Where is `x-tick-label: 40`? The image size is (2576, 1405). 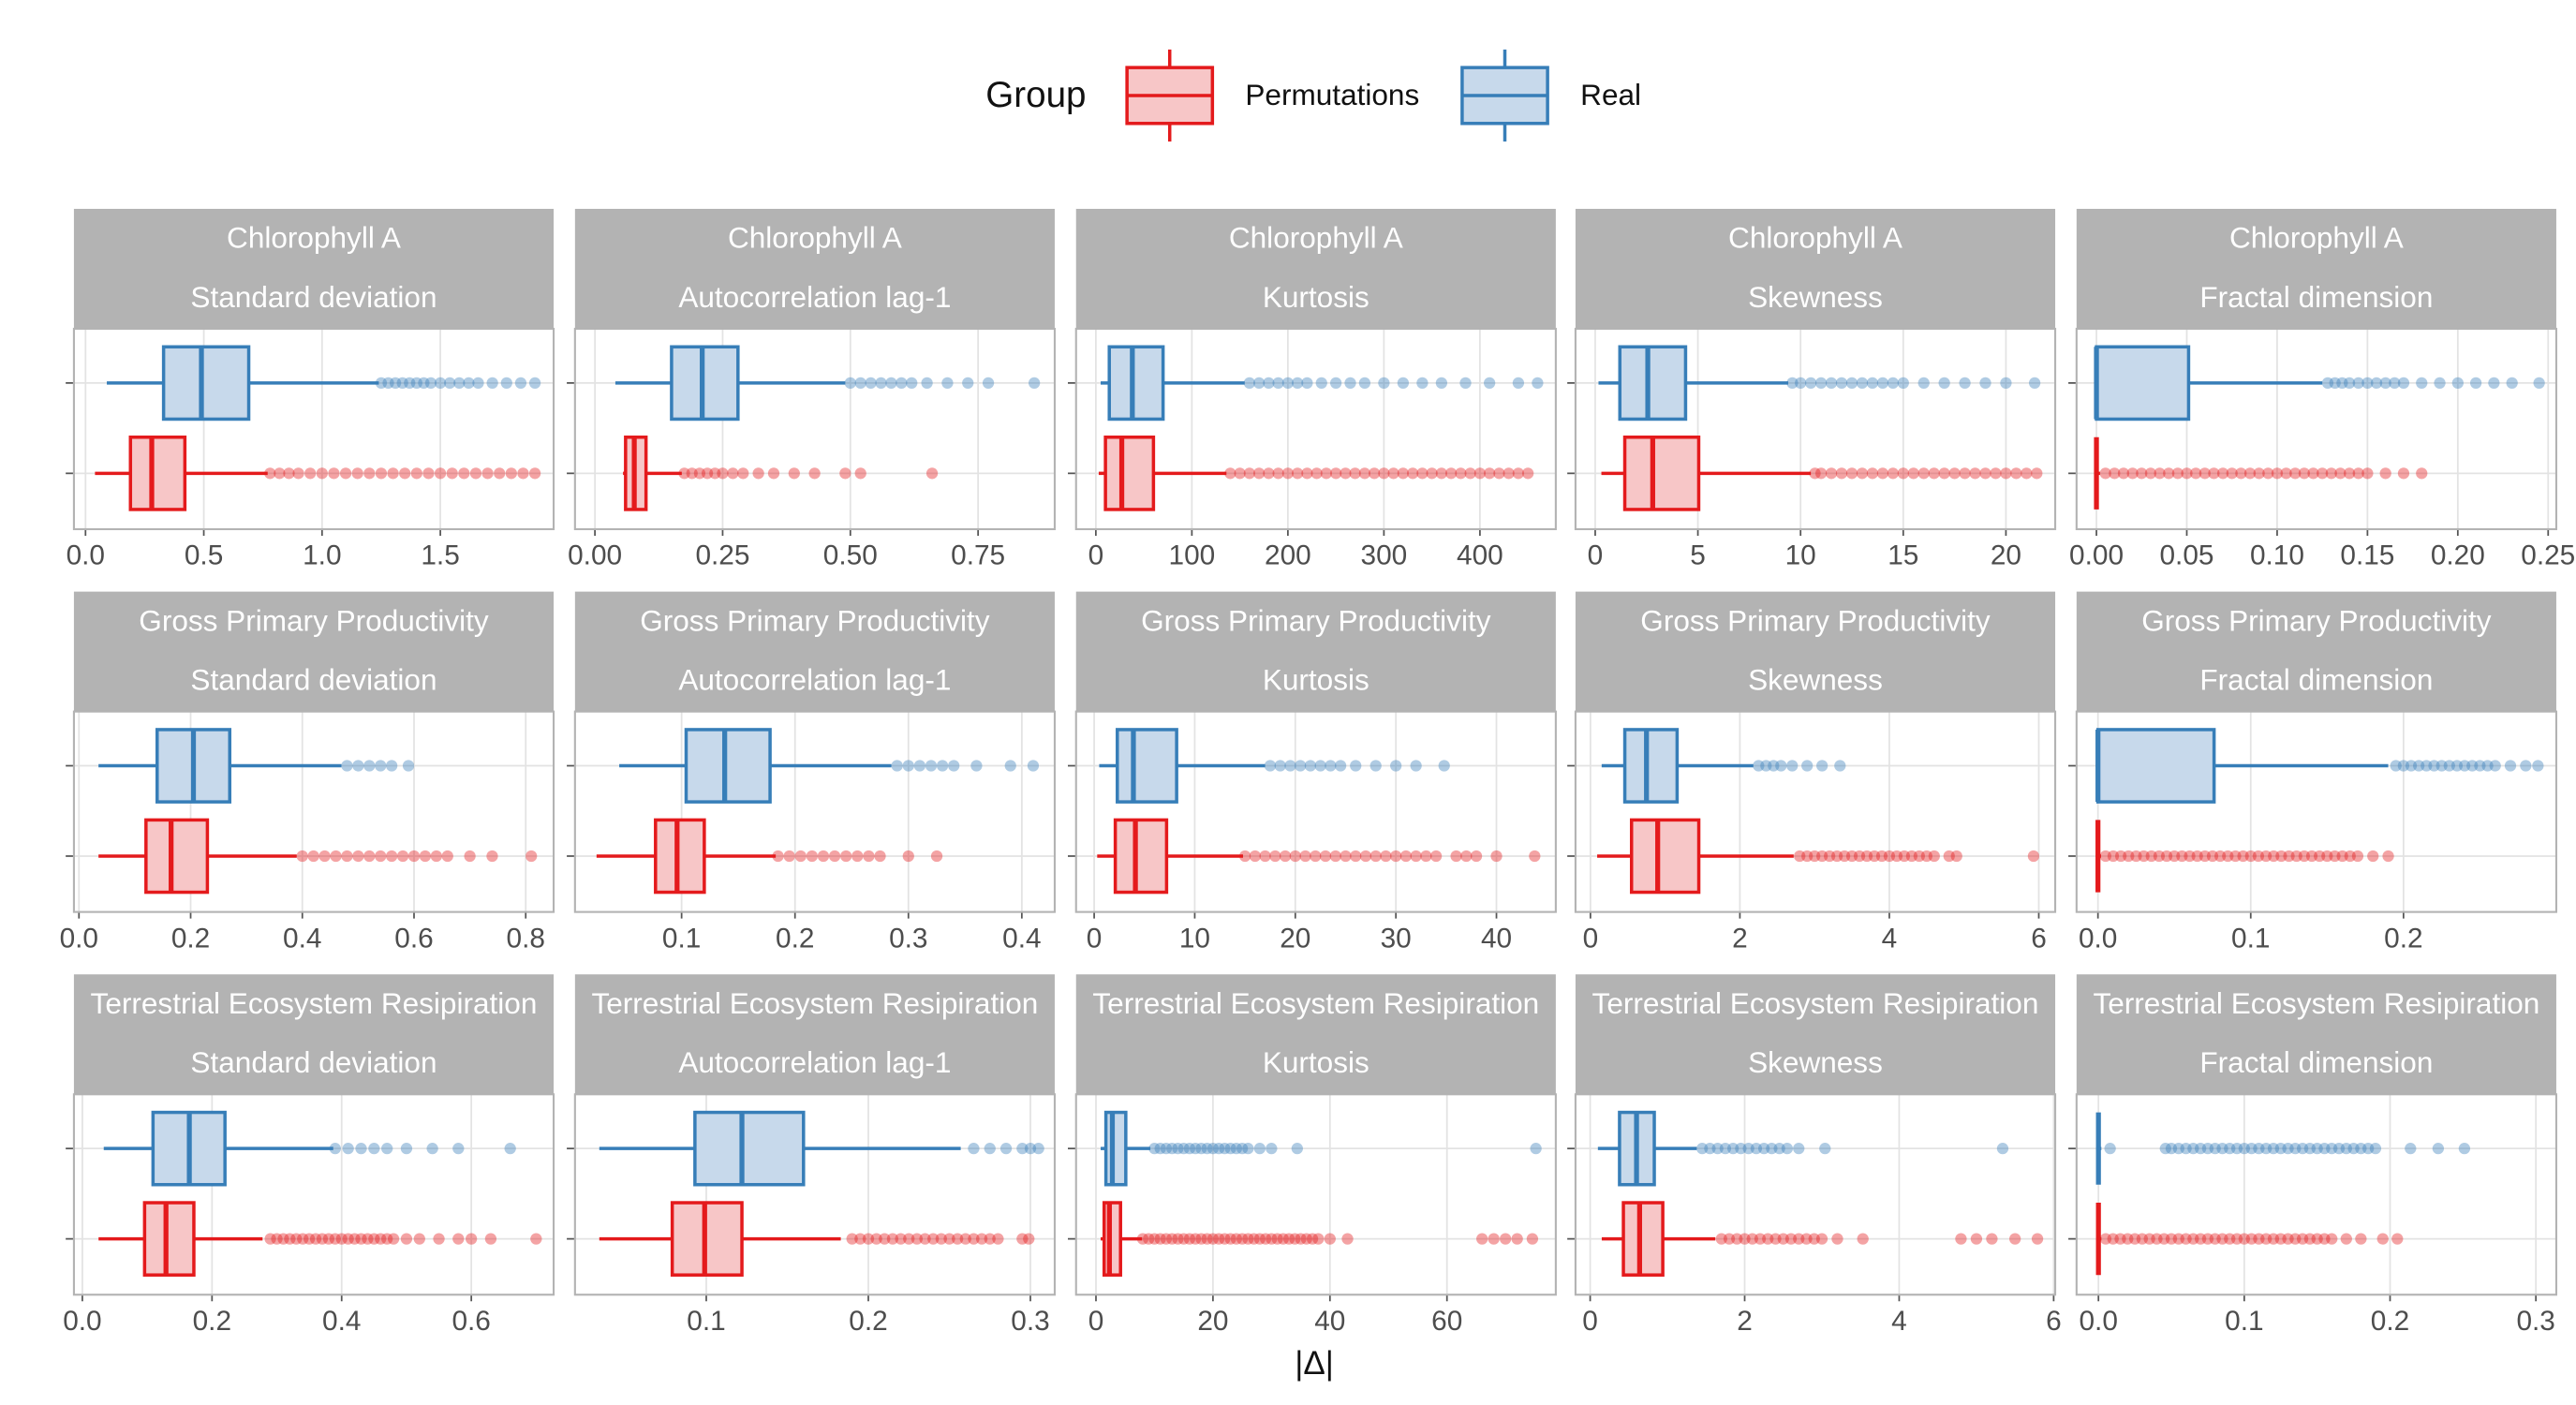
x-tick-label: 40 is located at coordinates (1496, 938).